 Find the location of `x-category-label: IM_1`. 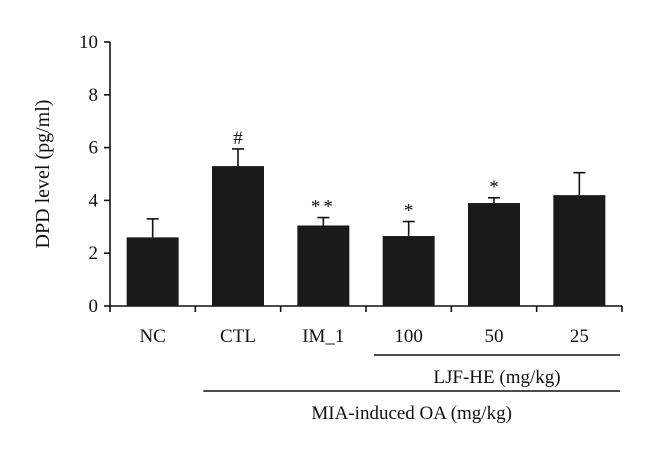

x-category-label: IM_1 is located at coordinates (323, 336).